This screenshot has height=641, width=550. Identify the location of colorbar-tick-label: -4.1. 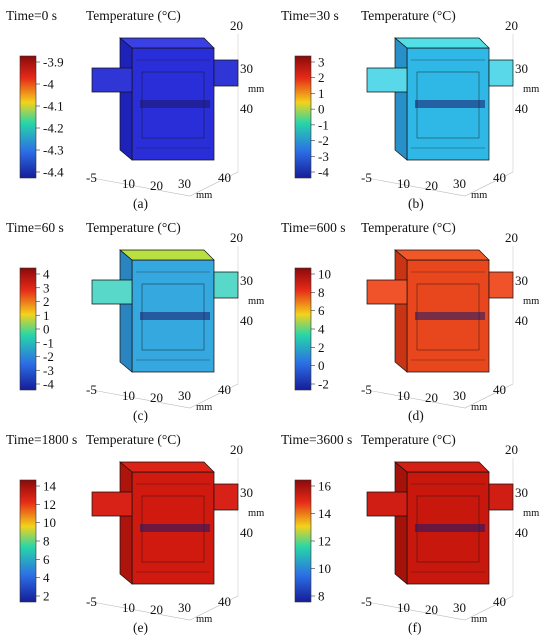
(53, 106).